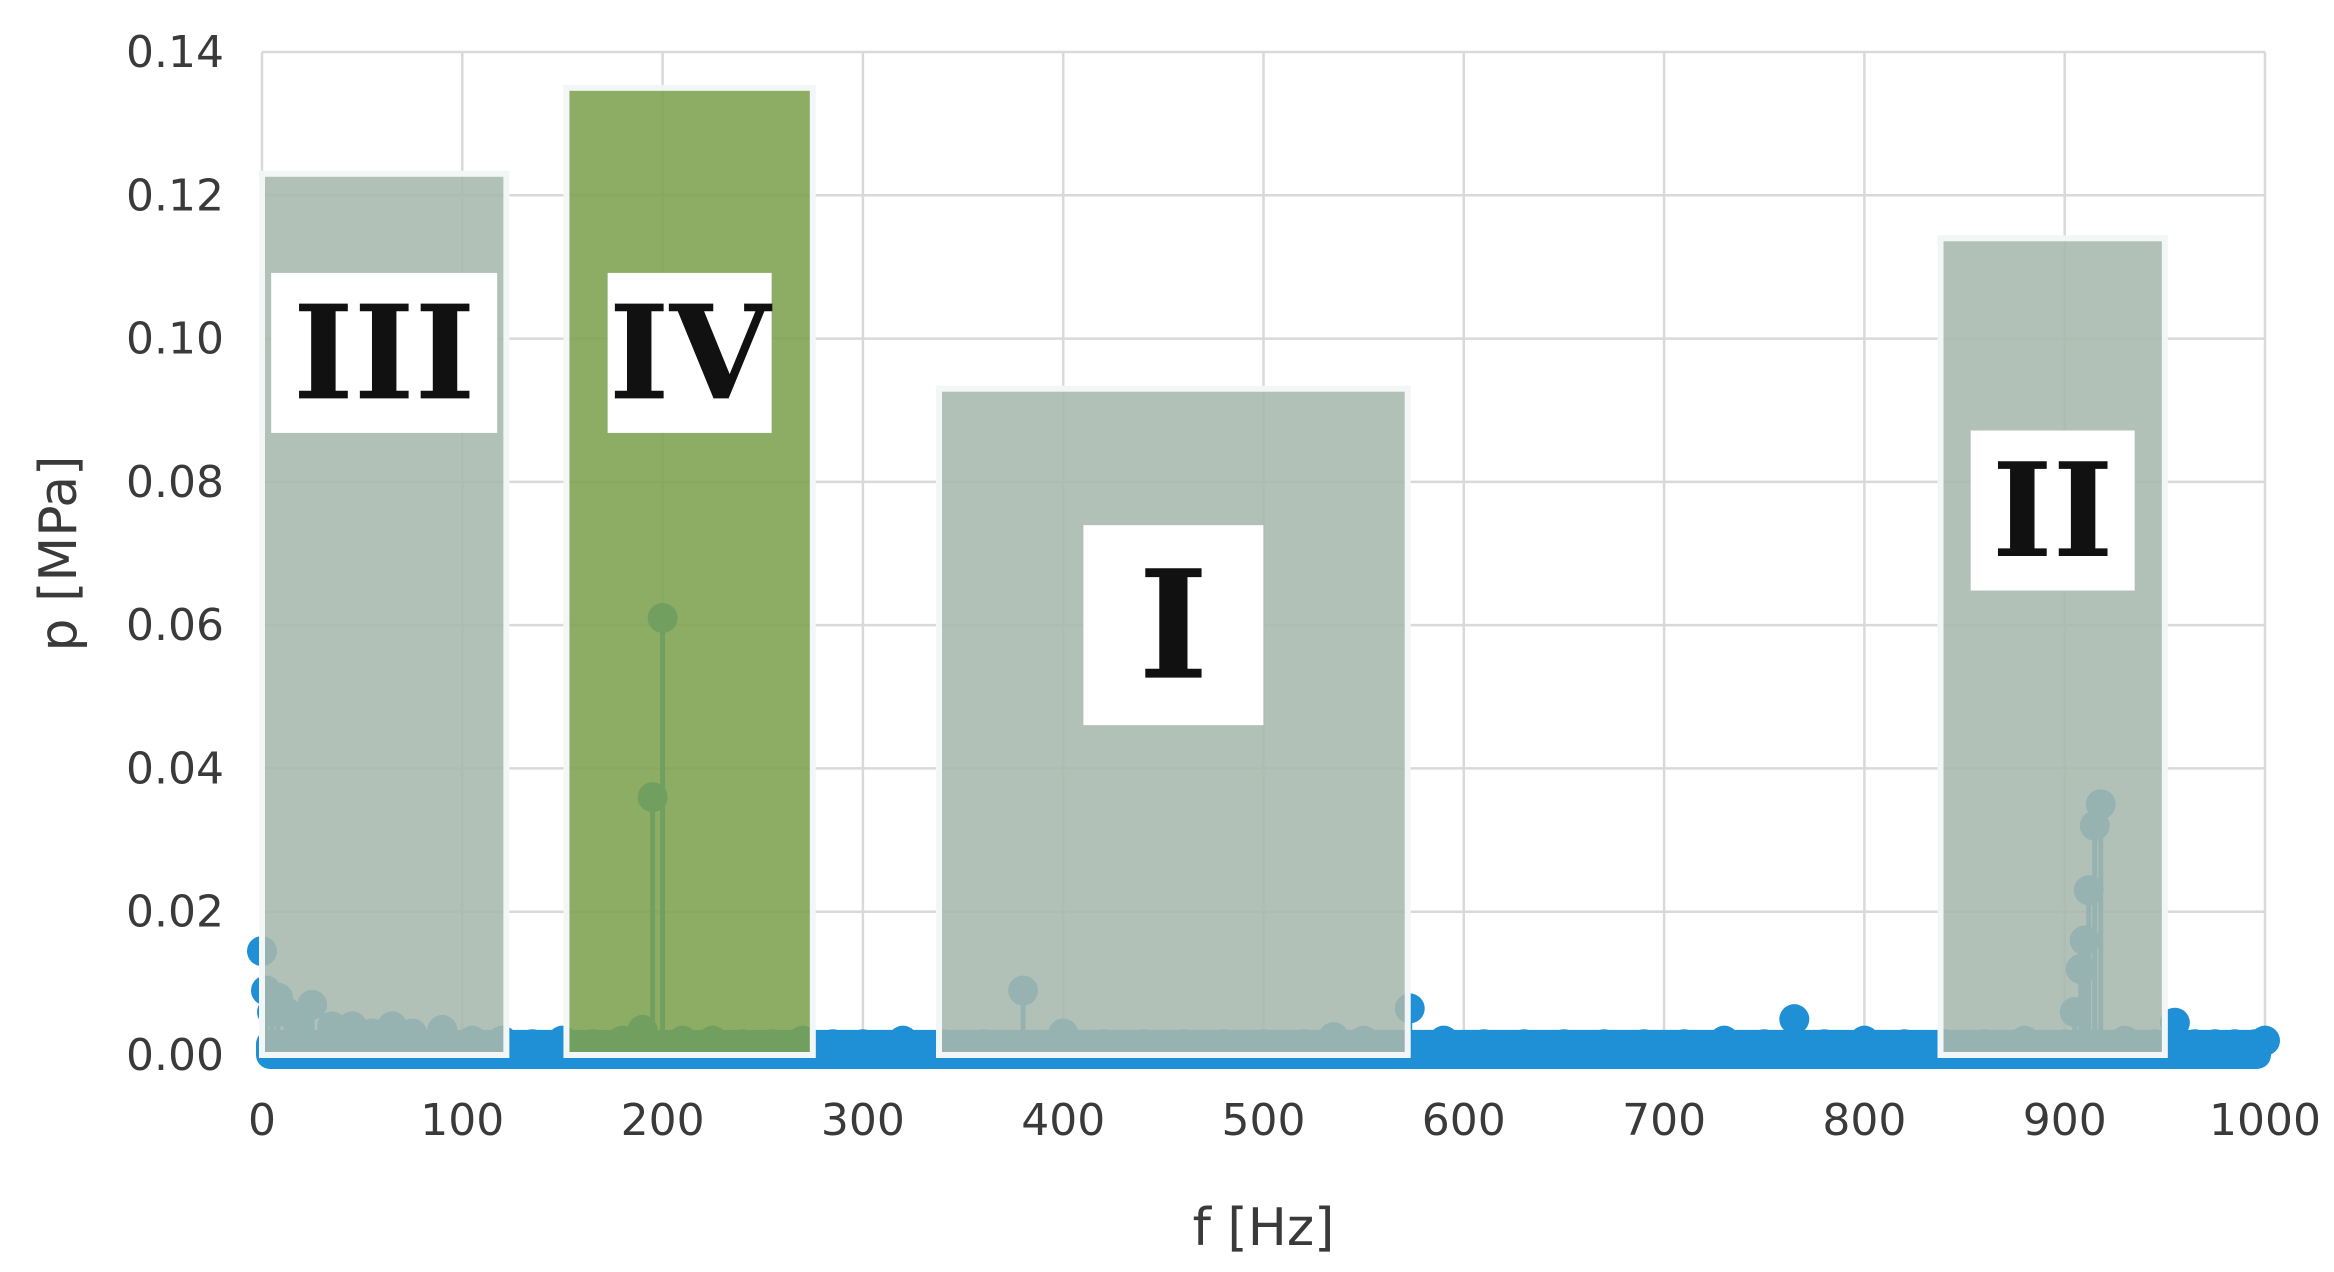 This screenshot has width=2334, height=1272. I want to click on region-label: II, so click(2053, 510).